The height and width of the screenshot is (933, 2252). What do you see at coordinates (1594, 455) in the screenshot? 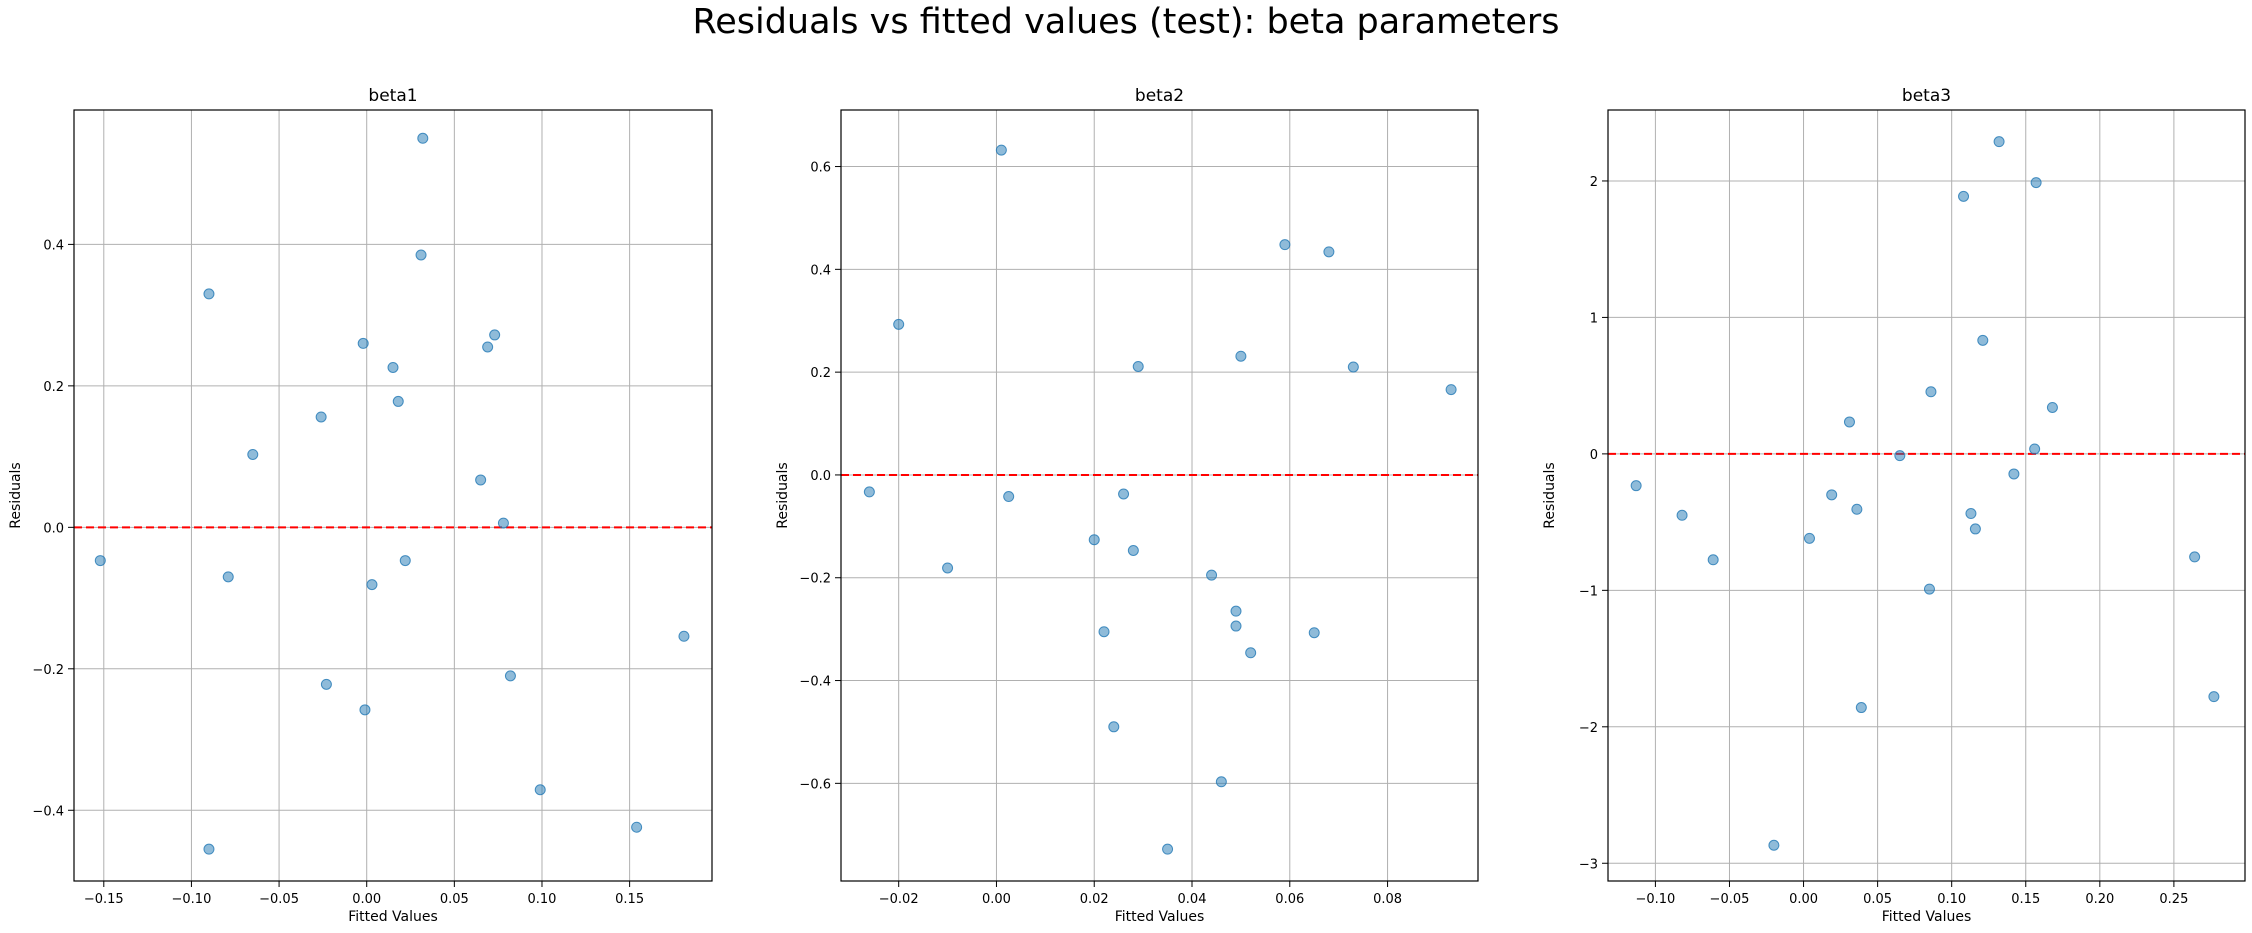
I see `y-tick-label: 0` at bounding box center [1594, 455].